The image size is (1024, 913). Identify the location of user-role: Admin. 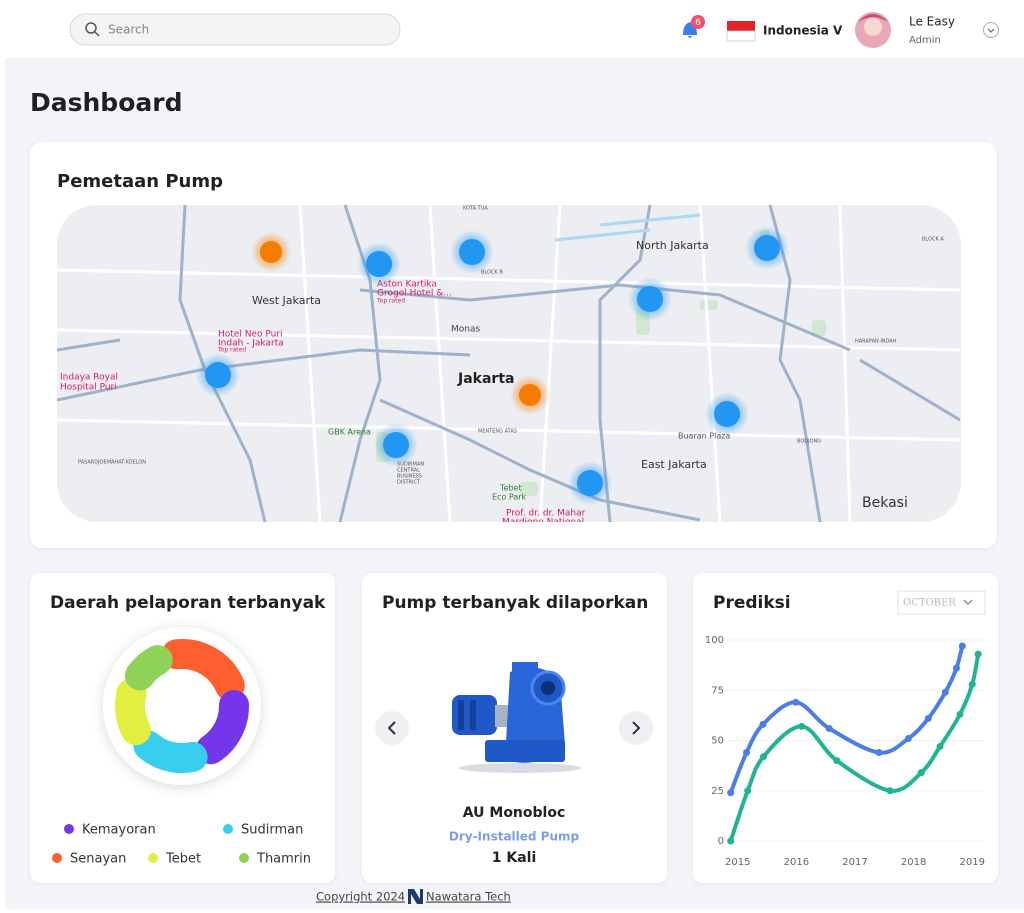
(925, 40).